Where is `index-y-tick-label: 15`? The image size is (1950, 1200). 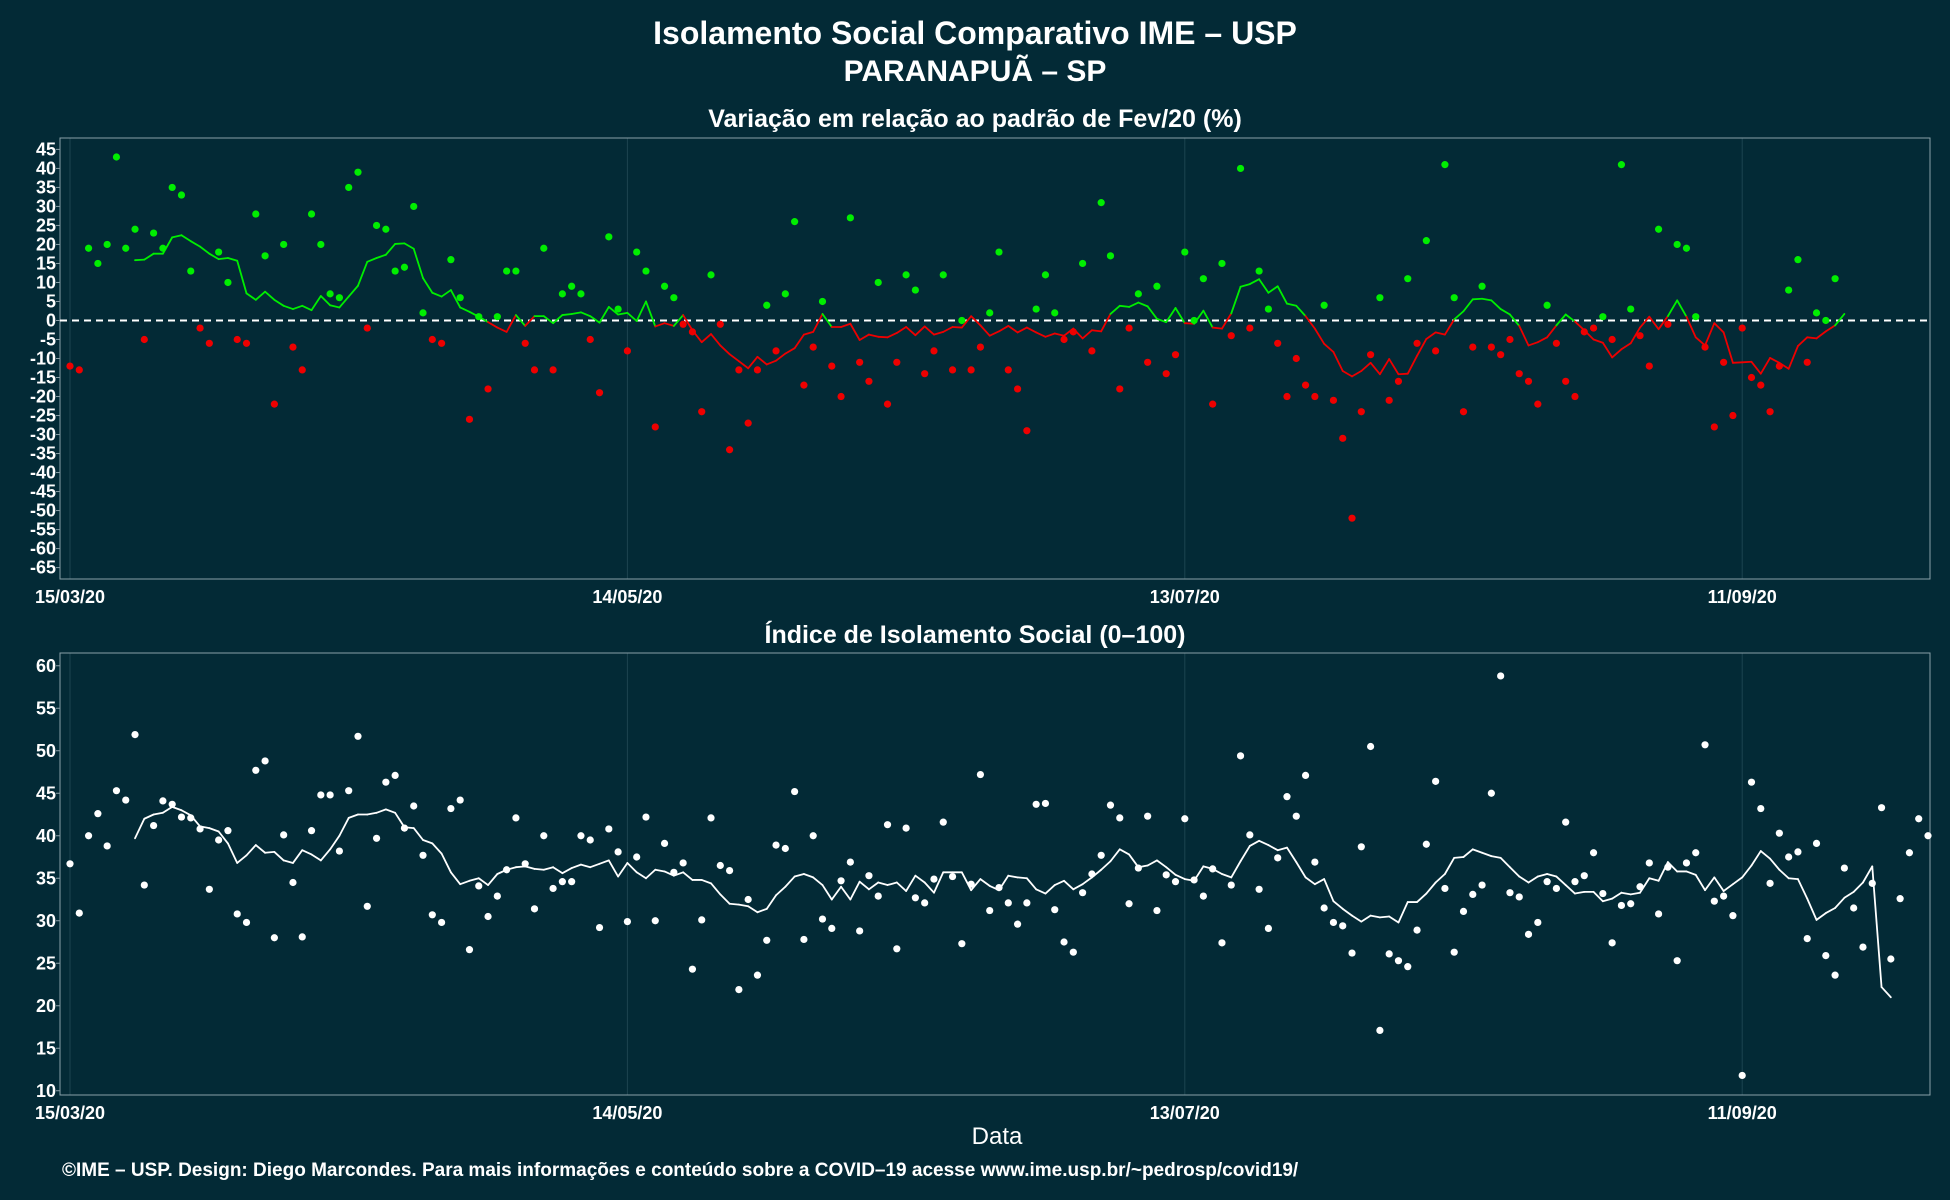
index-y-tick-label: 15 is located at coordinates (46, 1048).